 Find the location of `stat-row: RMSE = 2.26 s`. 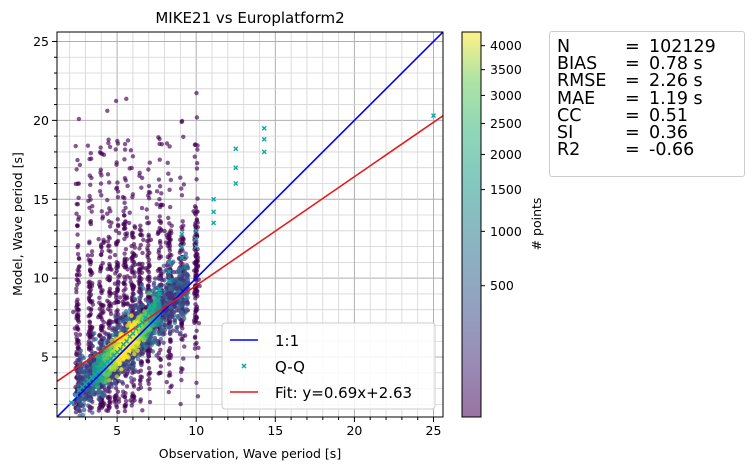

stat-row: RMSE = 2.26 s is located at coordinates (630, 82).